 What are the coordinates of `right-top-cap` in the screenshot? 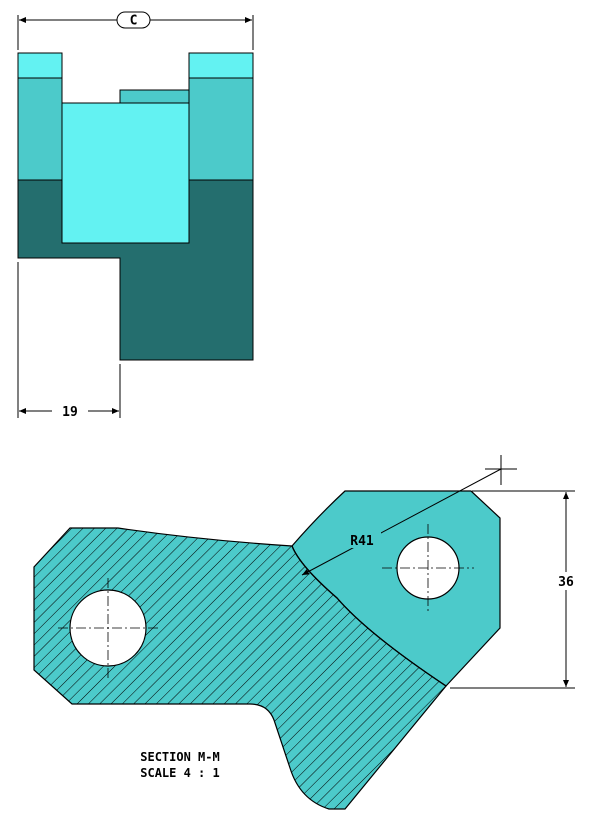 It's located at (221, 65).